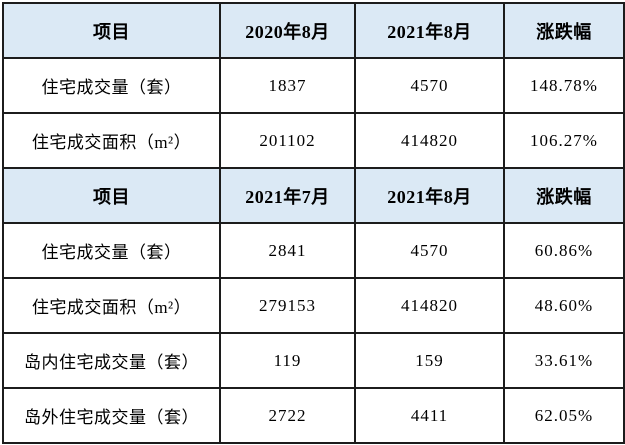 Image resolution: width=625 pixels, height=445 pixels. I want to click on change-cell: 62.05%, so click(564, 415).